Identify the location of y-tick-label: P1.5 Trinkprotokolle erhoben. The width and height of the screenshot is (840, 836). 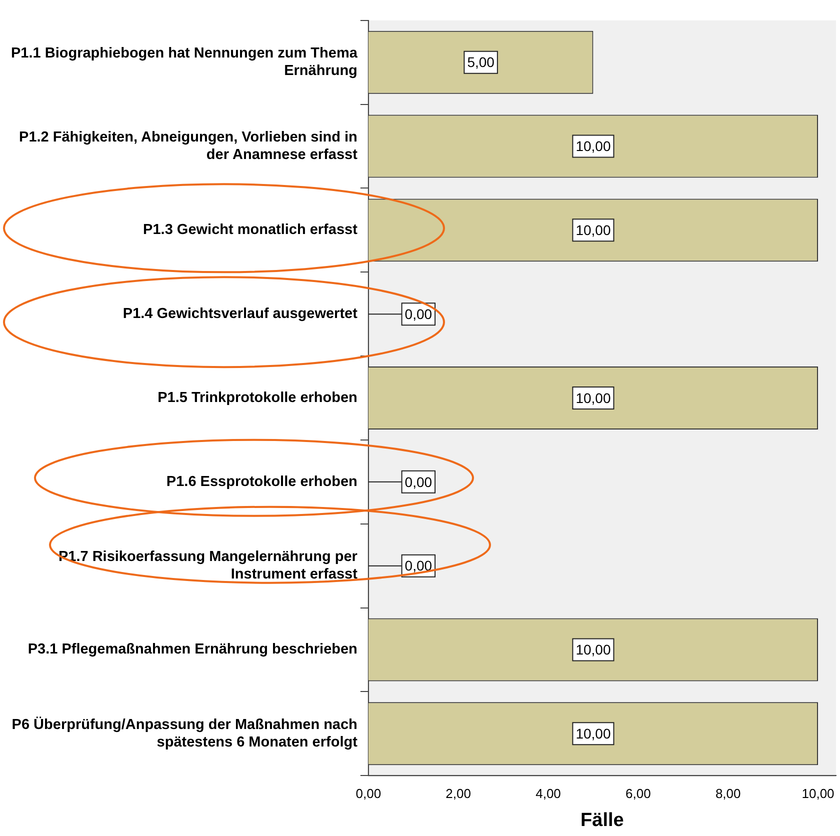
(258, 398).